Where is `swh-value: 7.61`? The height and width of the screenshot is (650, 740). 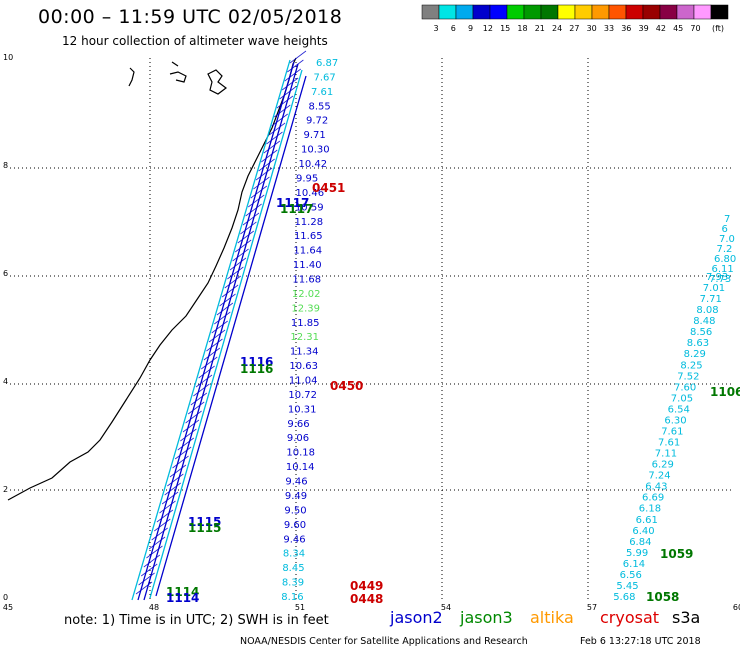 swh-value: 7.61 is located at coordinates (669, 443).